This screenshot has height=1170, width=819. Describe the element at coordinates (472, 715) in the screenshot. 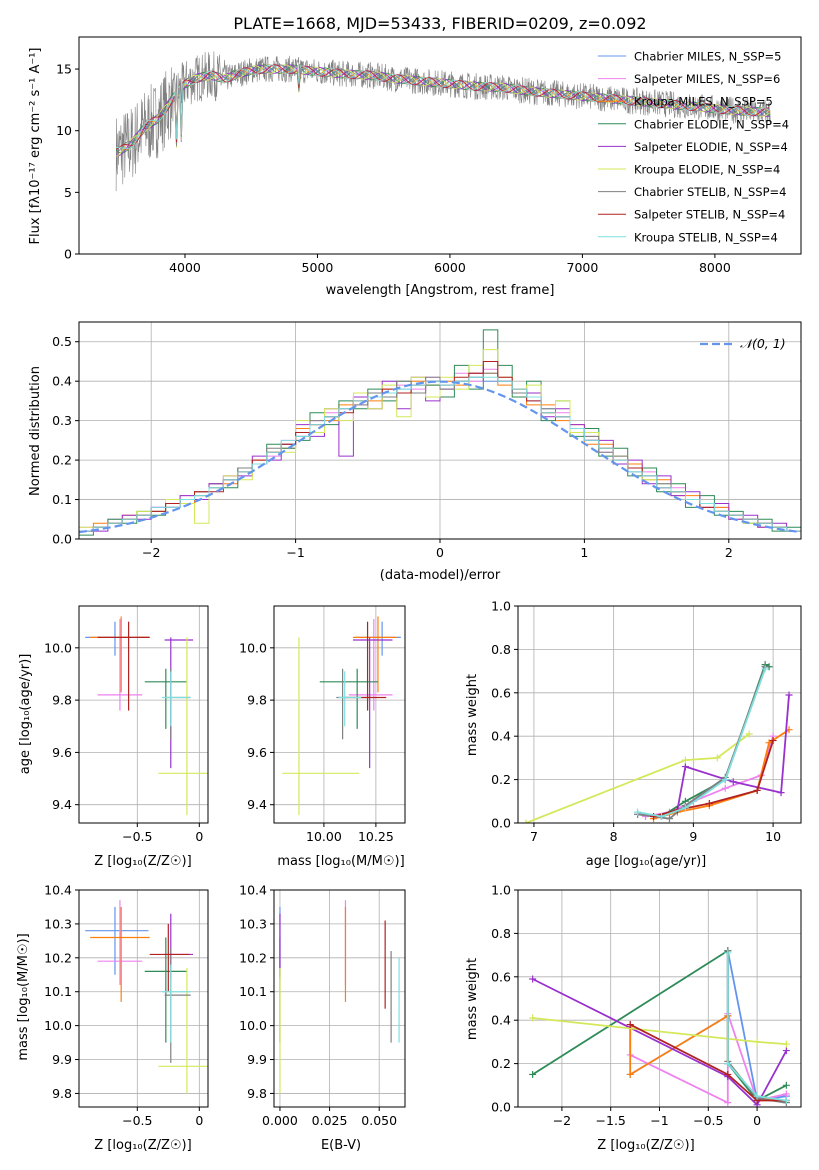

I see `mass-weight-vs-age-ylabel: mass weight` at that location.